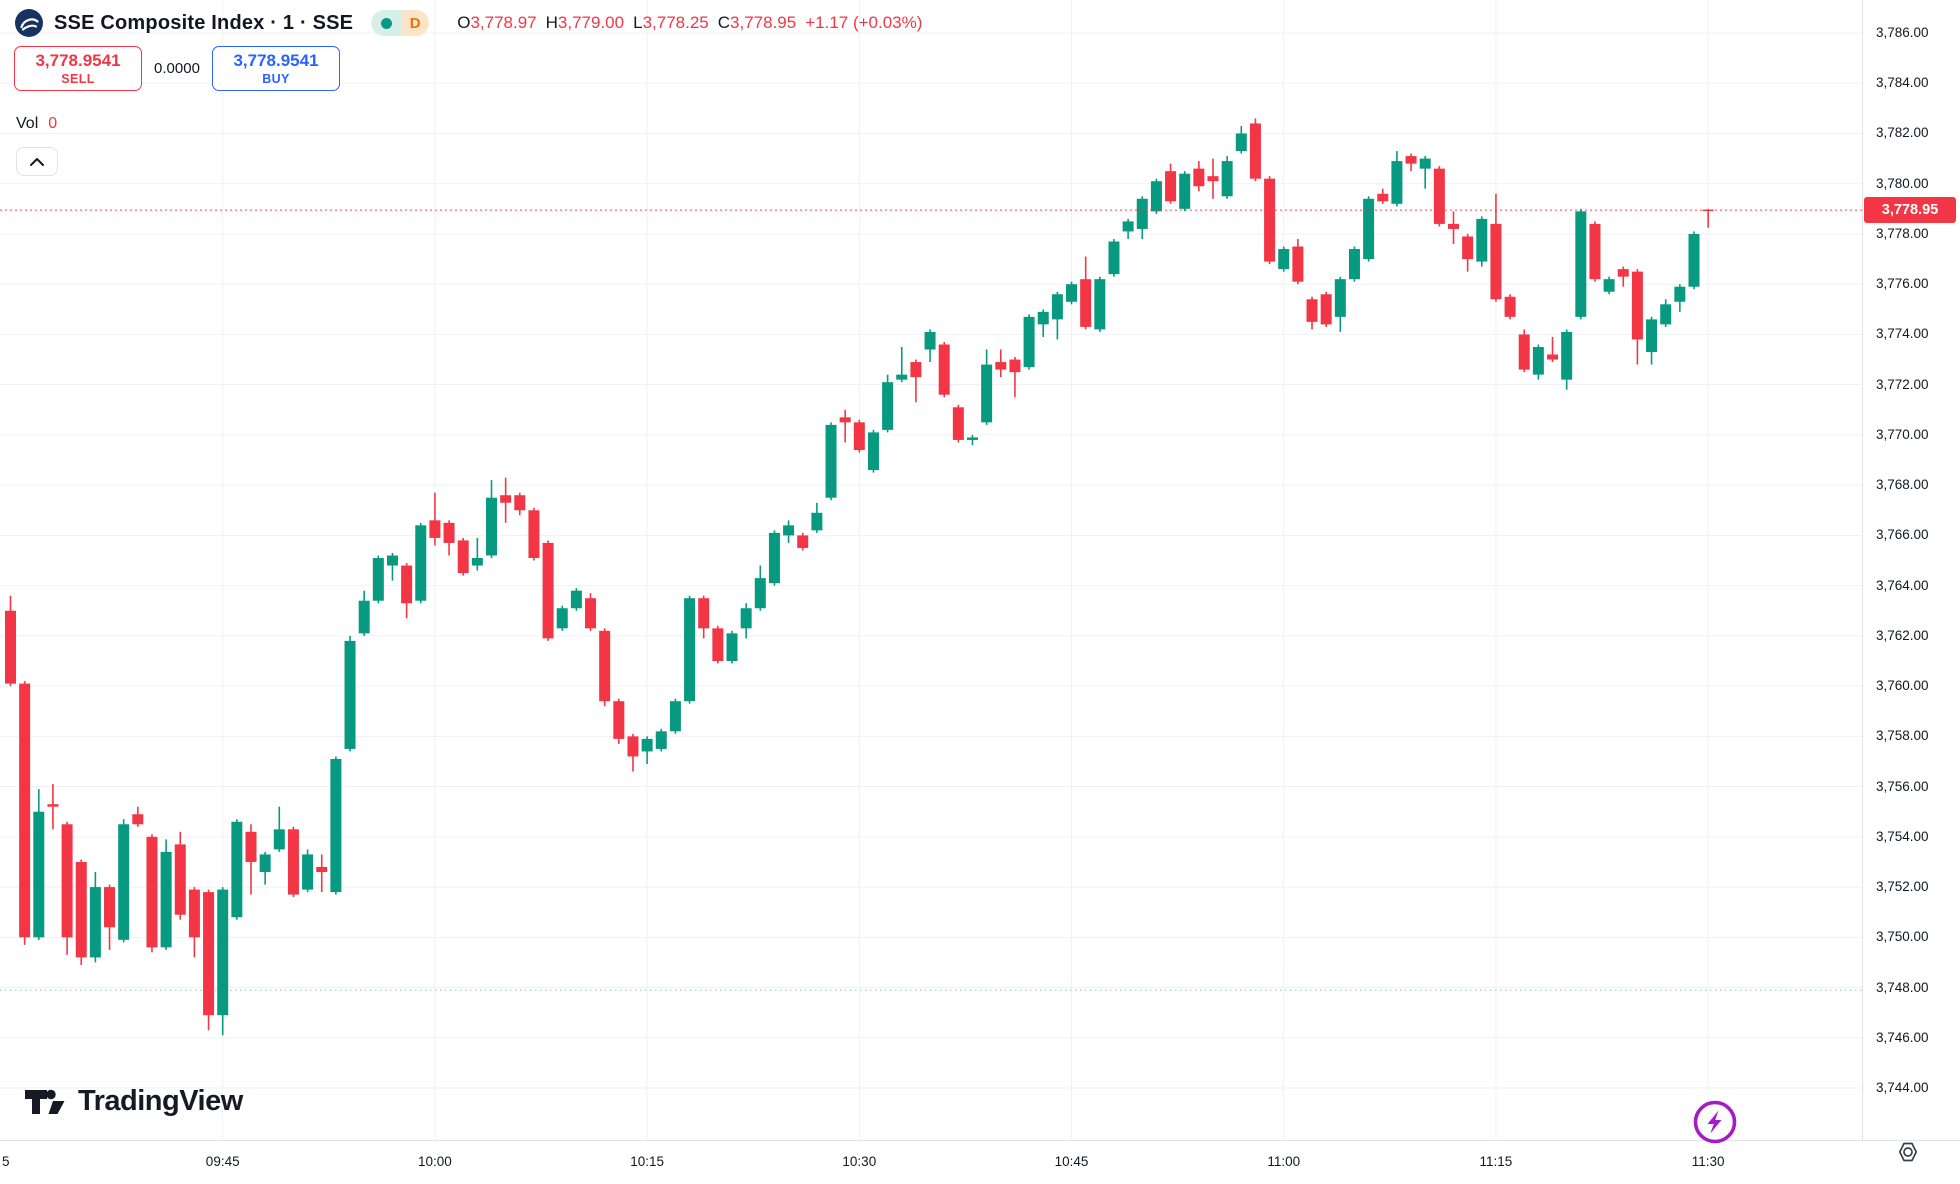 This screenshot has width=1960, height=1184. I want to click on symbol-title: SSE Composite Index · 1 · SSE, so click(204, 22).